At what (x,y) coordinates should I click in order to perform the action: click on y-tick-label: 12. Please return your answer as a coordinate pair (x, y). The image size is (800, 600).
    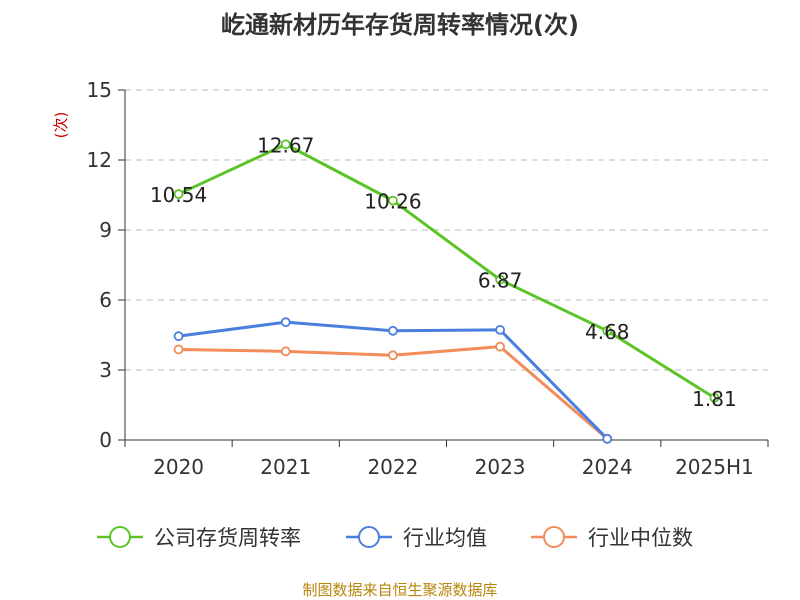
    Looking at the image, I should click on (99, 160).